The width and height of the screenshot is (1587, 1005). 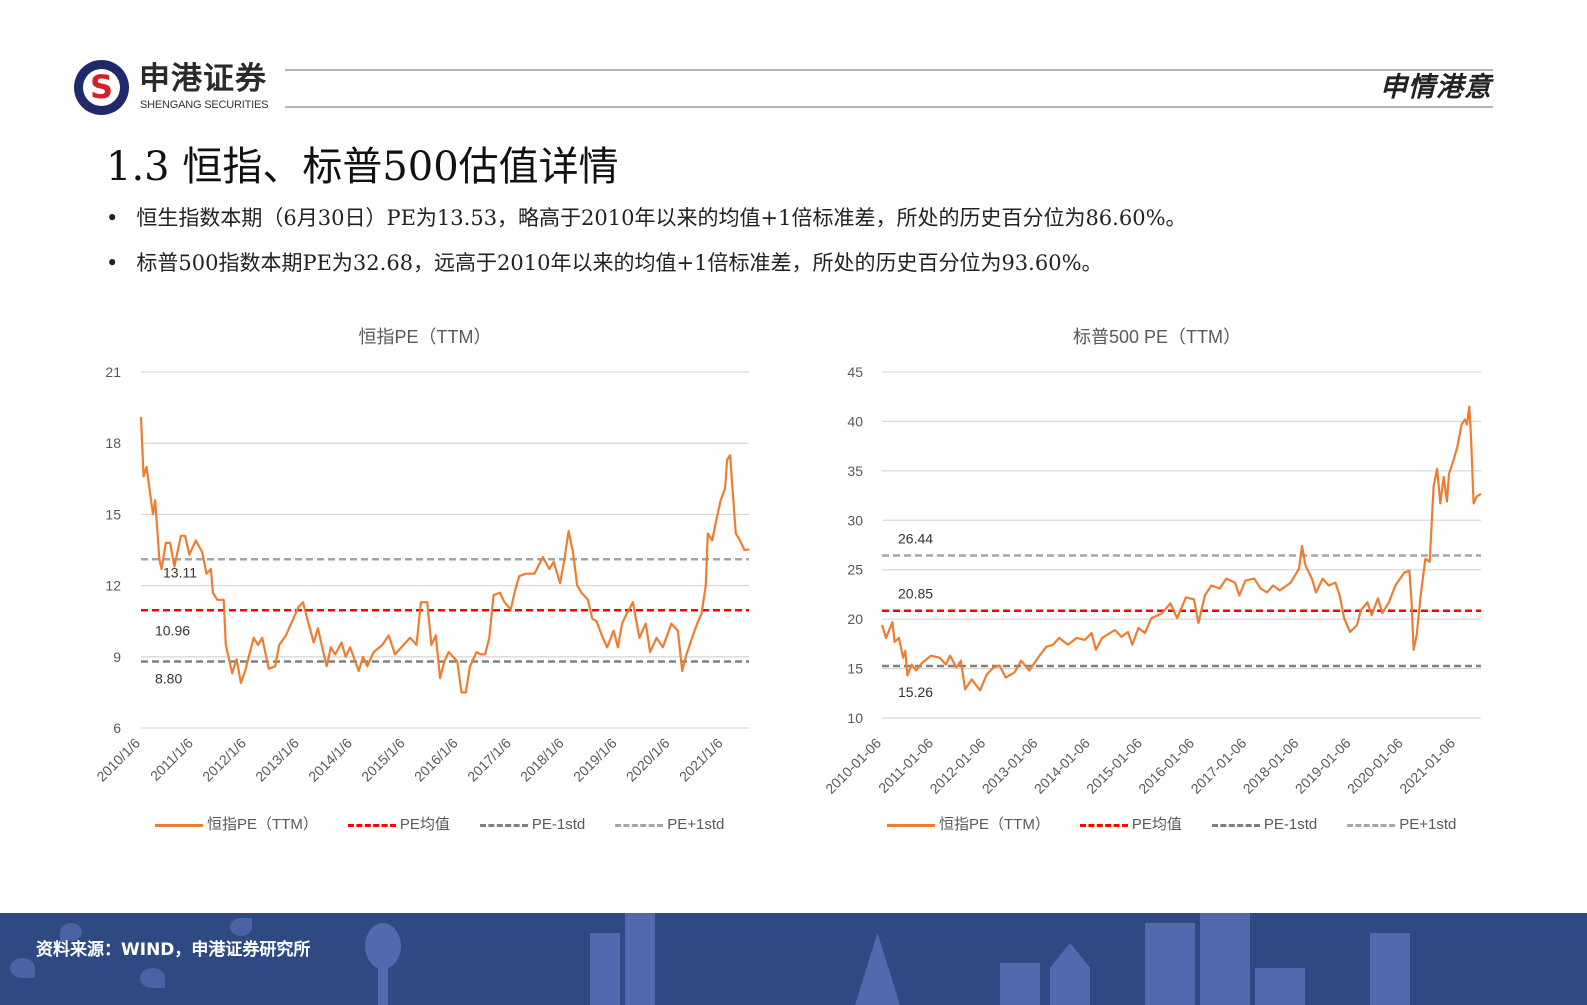 I want to click on reference-label-mean: 10.96, so click(x=172, y=630).